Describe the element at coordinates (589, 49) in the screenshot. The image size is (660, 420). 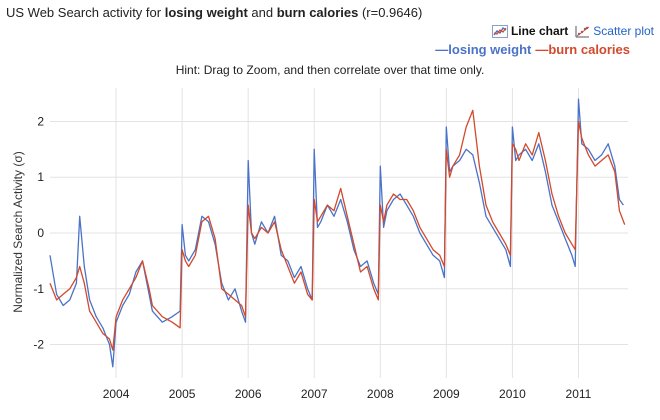
I see `legend-label-burn-calories: burn calories` at that location.